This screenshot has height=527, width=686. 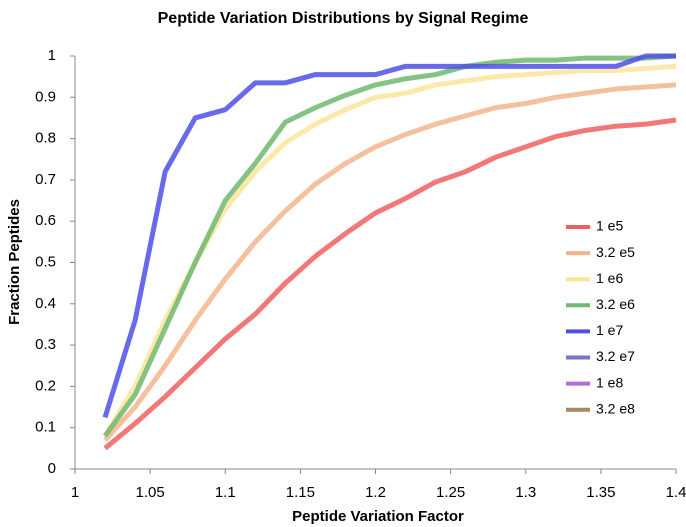 I want to click on y-tick-label: 0.4, so click(x=45, y=303).